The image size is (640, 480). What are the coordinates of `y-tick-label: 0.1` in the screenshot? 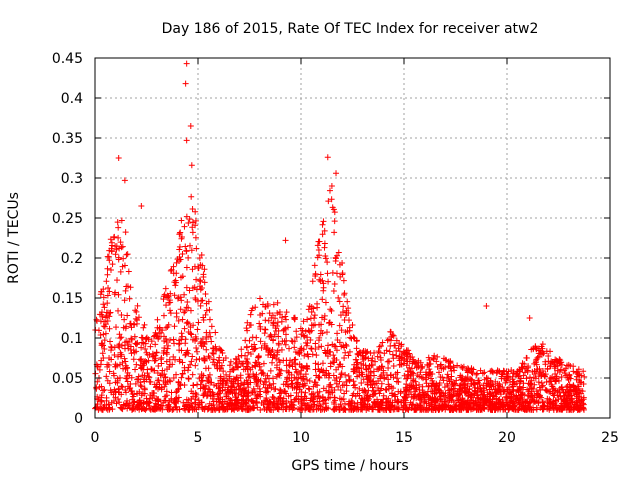 It's located at (72, 339).